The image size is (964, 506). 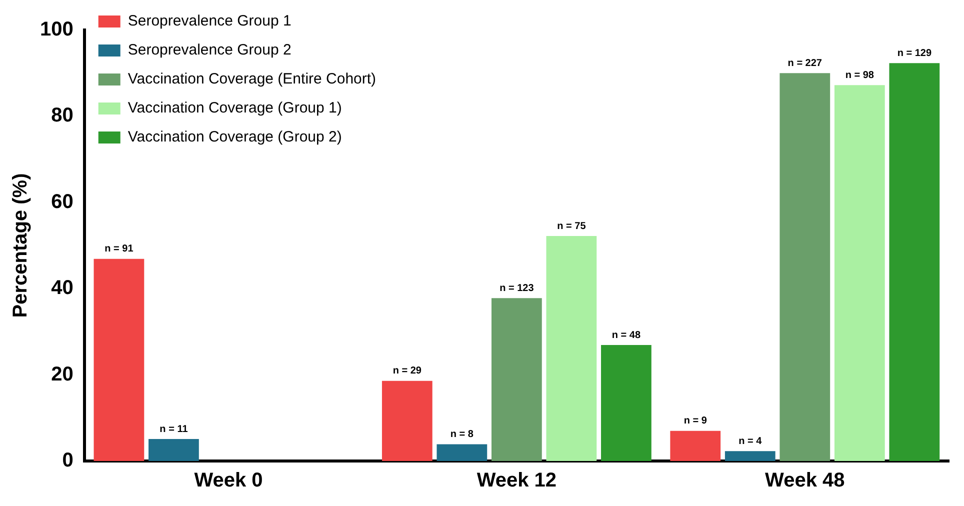 What do you see at coordinates (57, 29) in the screenshot?
I see `y-tick-label: 100` at bounding box center [57, 29].